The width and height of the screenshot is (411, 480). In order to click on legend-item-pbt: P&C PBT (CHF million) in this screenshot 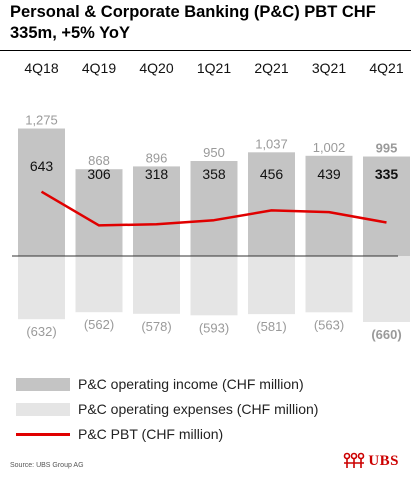, I will do `click(119, 434)`.